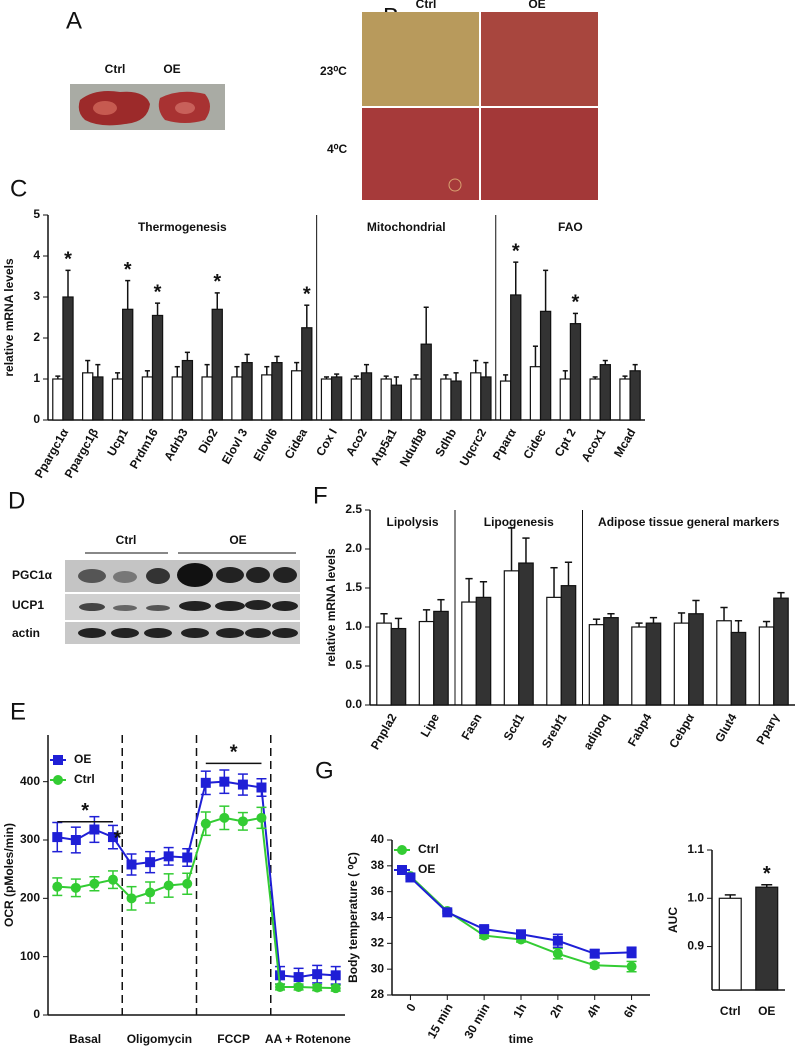 The height and width of the screenshot is (1050, 805). I want to click on y-axis-label: Body temperature ( ⁰C), so click(353, 917).